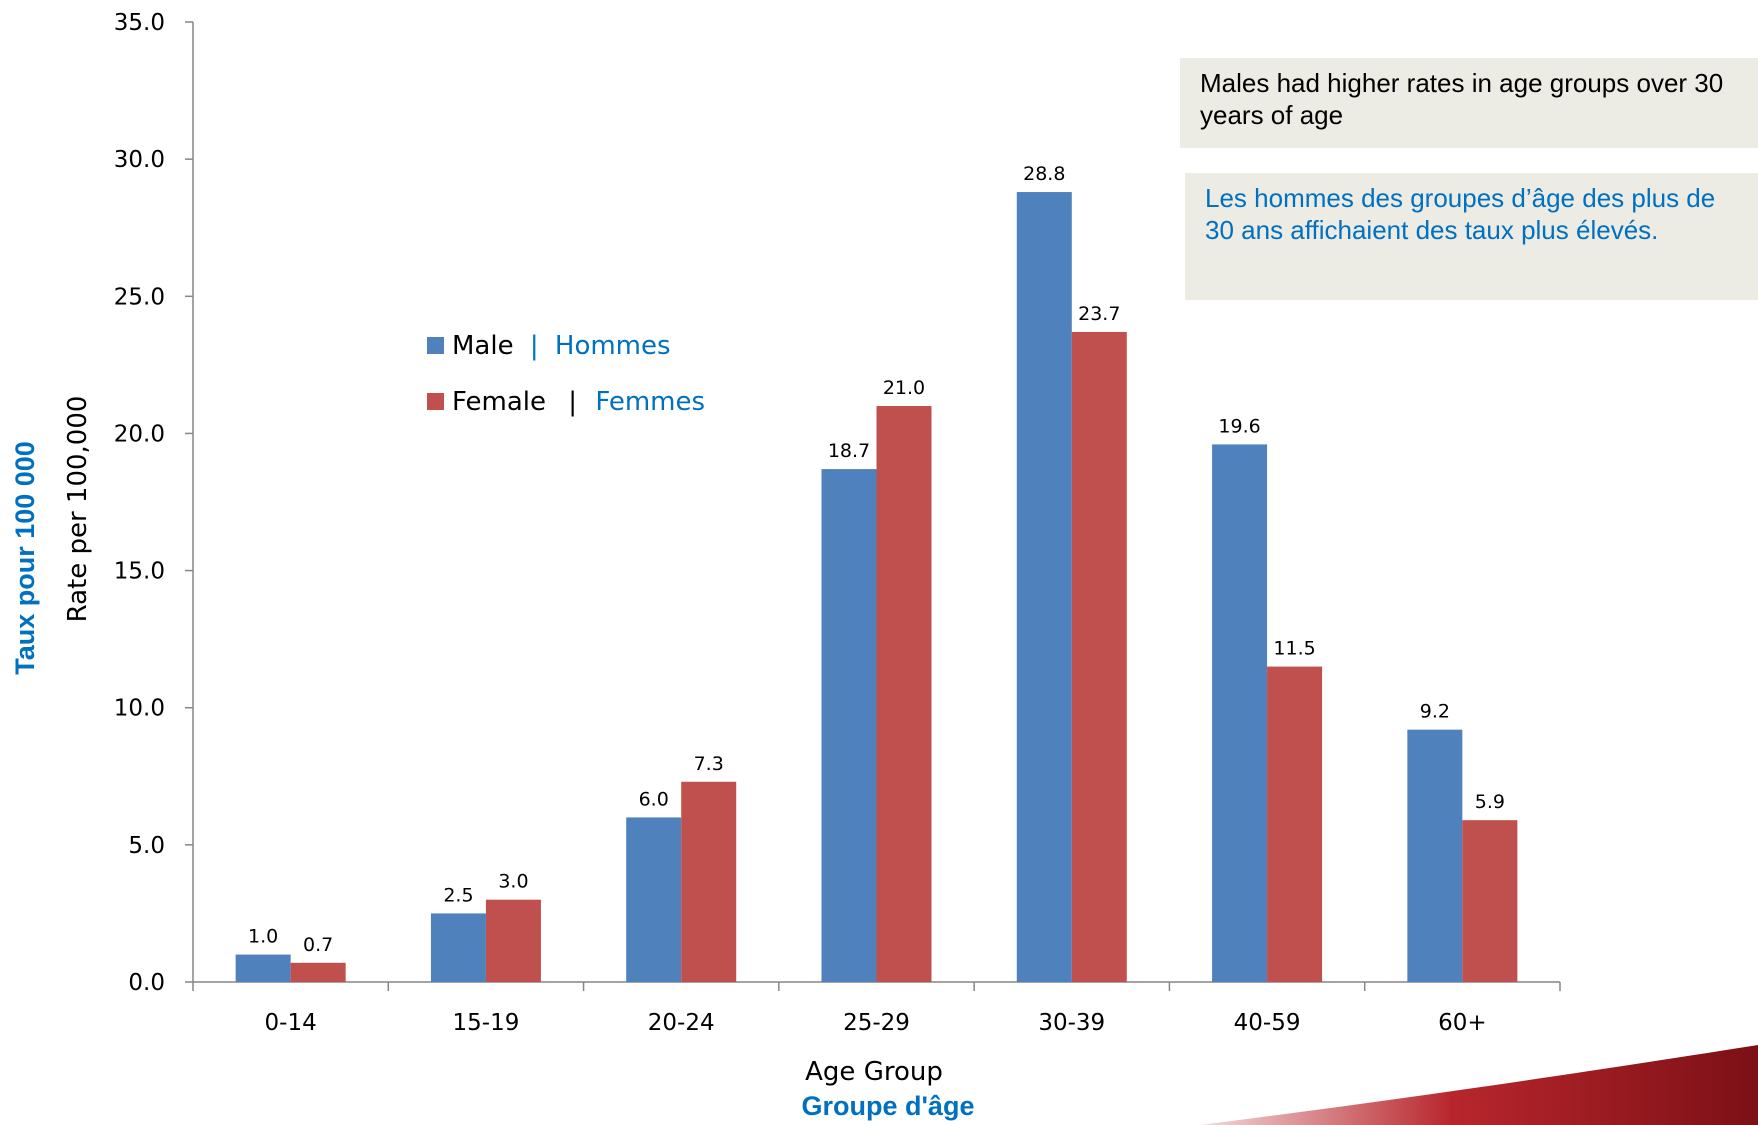 The image size is (1758, 1125). What do you see at coordinates (146, 846) in the screenshot?
I see `y-tick-label: 5.0` at bounding box center [146, 846].